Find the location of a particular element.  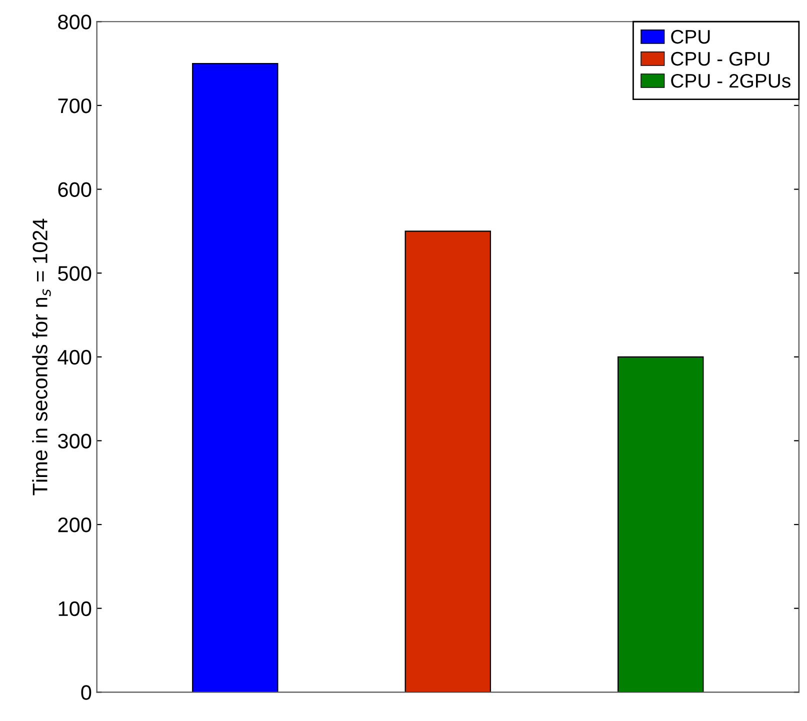

y-tick-label: 300 is located at coordinates (75, 441).